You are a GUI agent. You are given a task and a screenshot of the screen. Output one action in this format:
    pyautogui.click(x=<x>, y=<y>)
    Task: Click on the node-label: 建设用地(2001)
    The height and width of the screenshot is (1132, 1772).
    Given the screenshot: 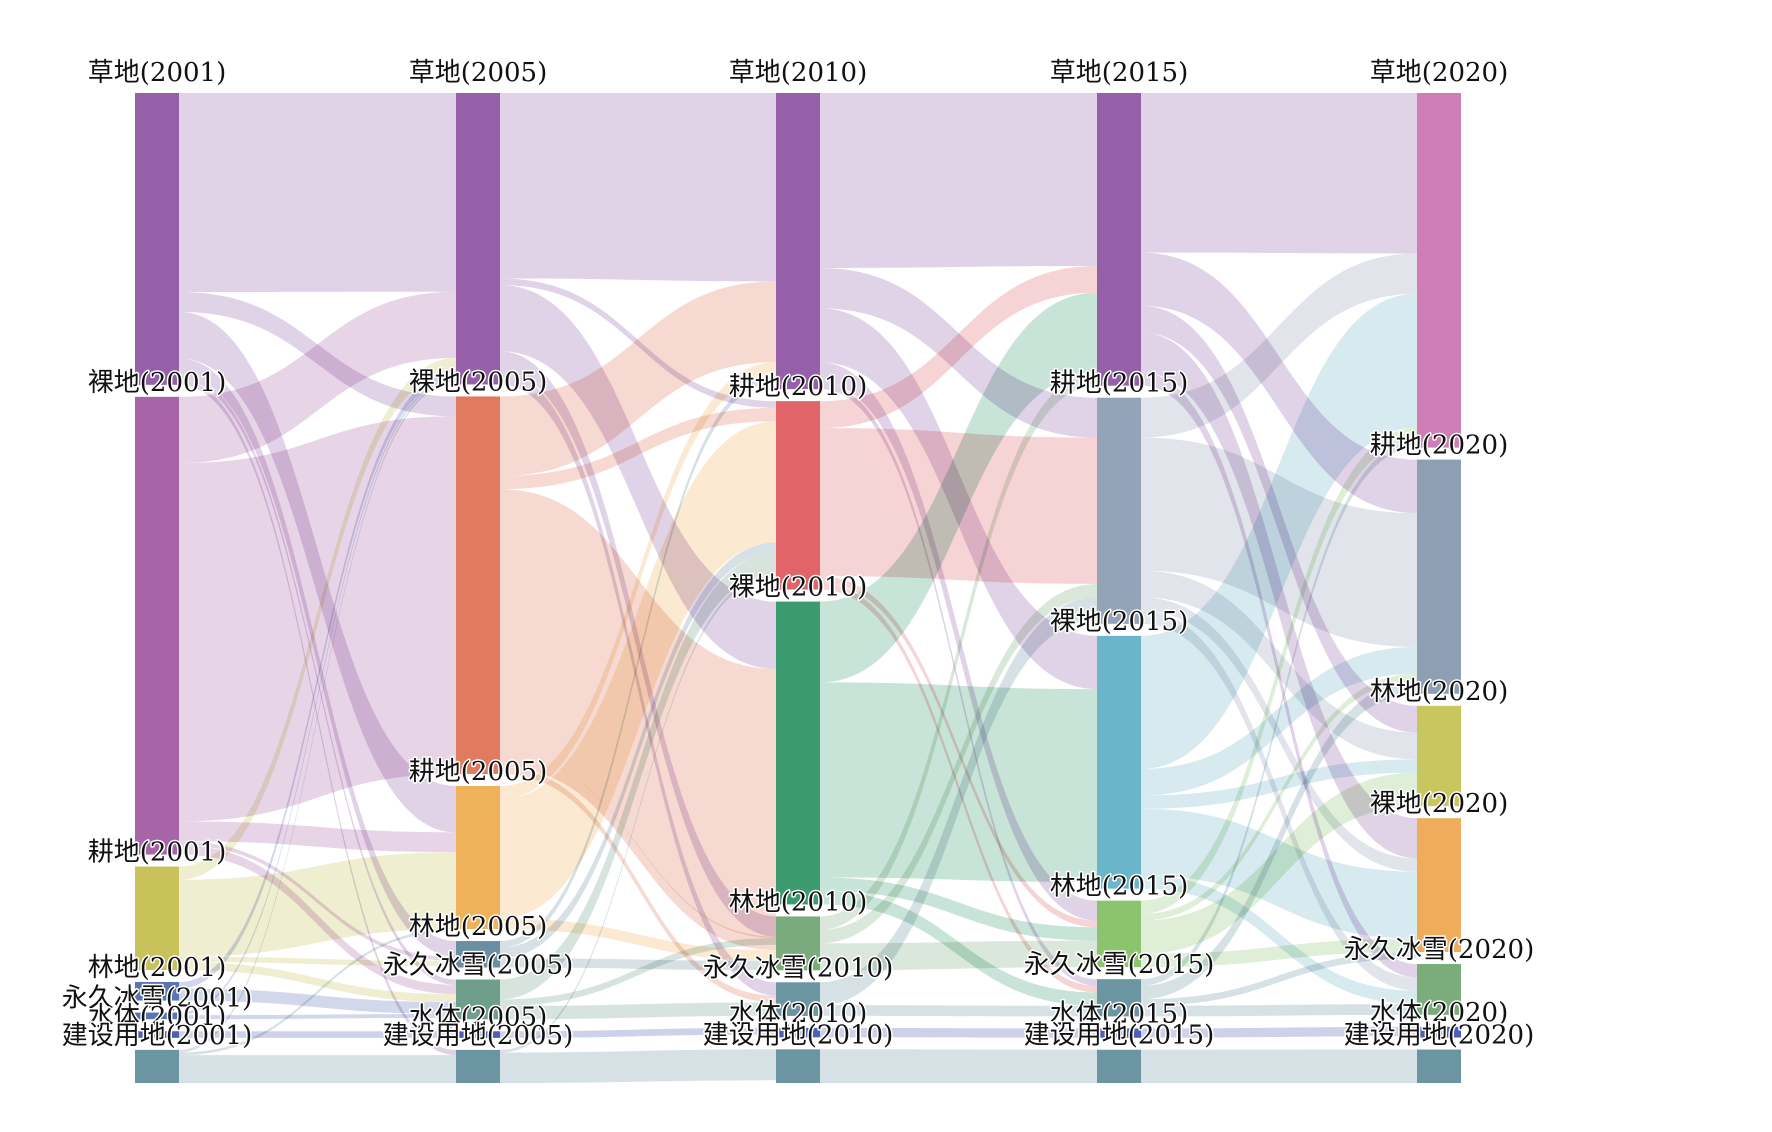 What is the action you would take?
    pyautogui.click(x=157, y=1036)
    